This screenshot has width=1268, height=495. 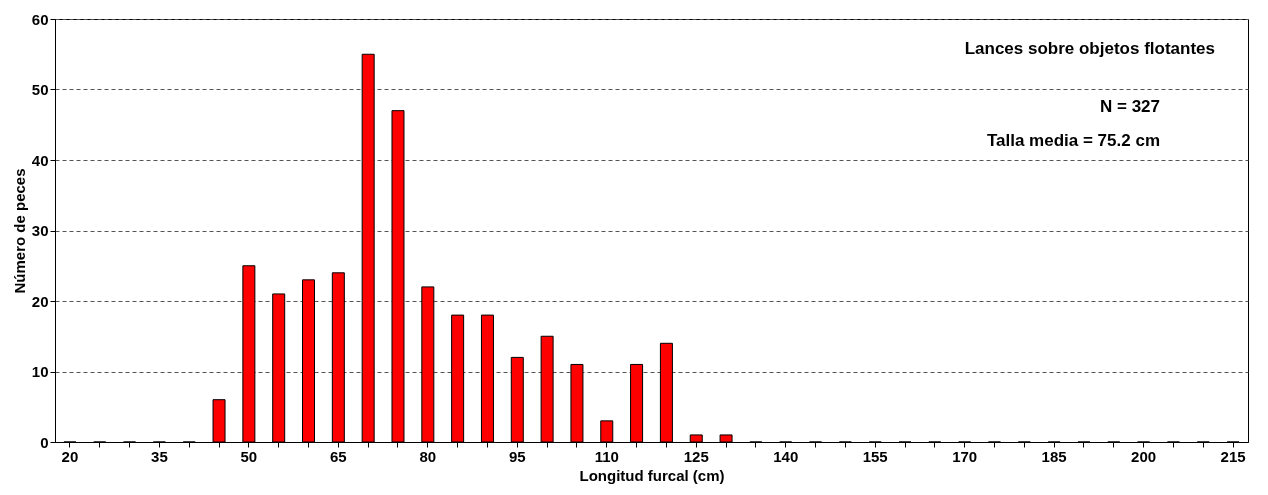 I want to click on x-tick-label: 140, so click(x=786, y=456).